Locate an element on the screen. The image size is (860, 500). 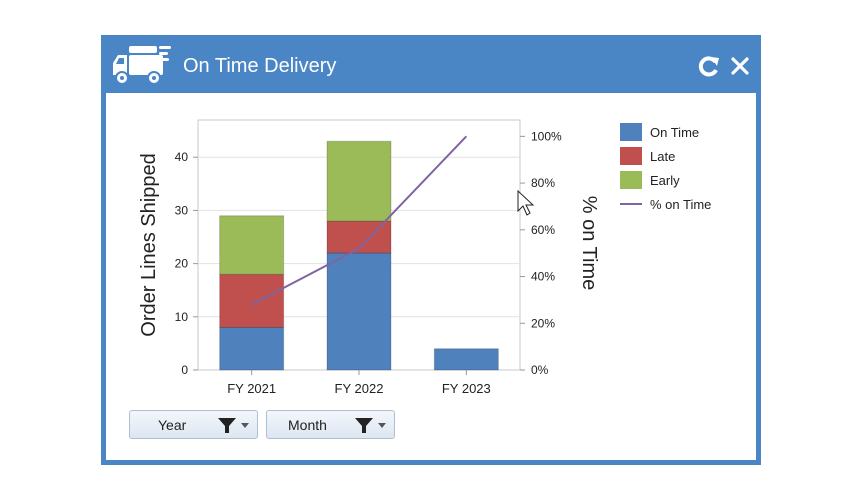
y2-tick-label: 0% is located at coordinates (540, 370).